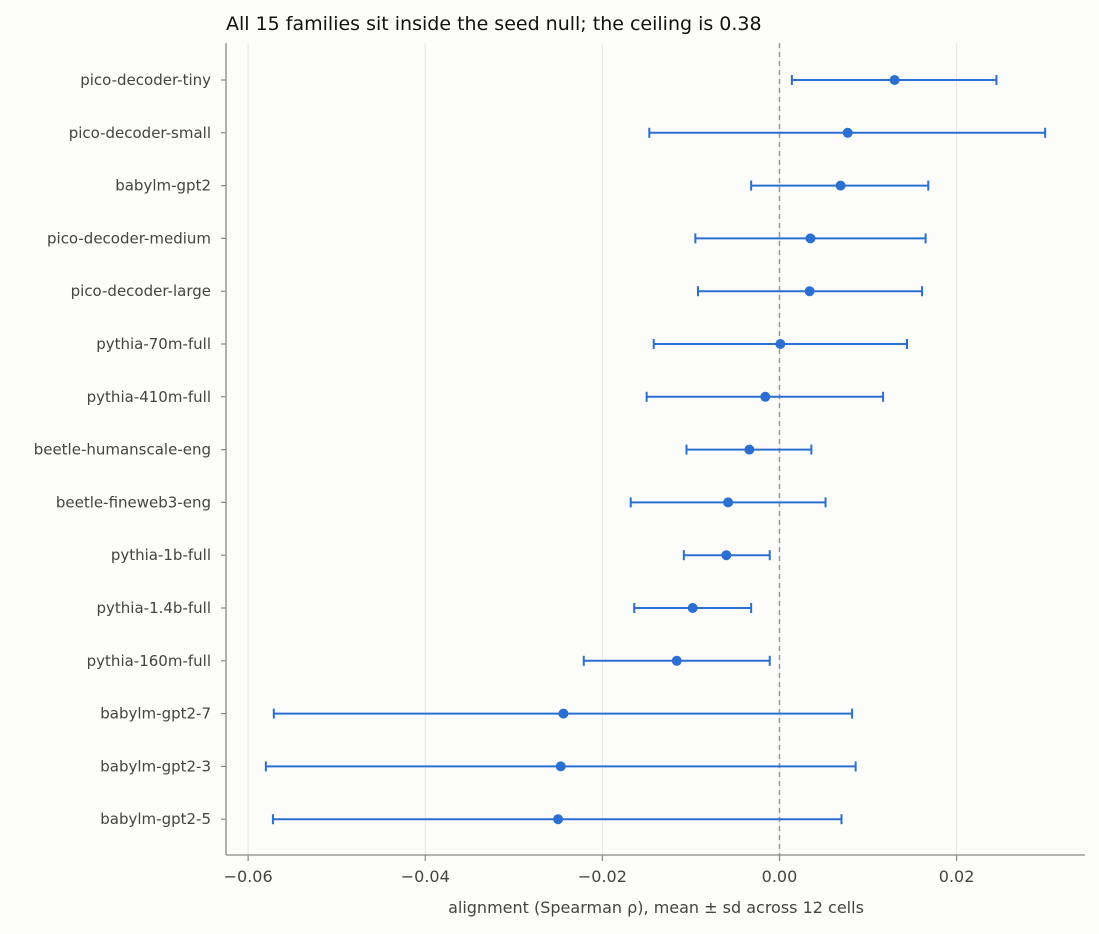 Image resolution: width=1099 pixels, height=934 pixels. I want to click on x-tick-label-4: 0.02, so click(957, 876).